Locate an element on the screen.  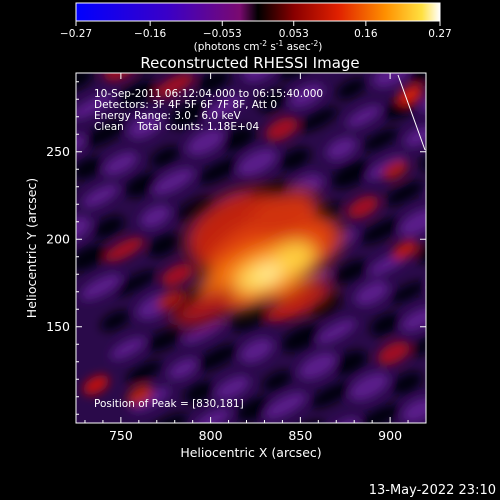
y-axis-label: Heliocentric Y (arcsec) is located at coordinates (31, 248).